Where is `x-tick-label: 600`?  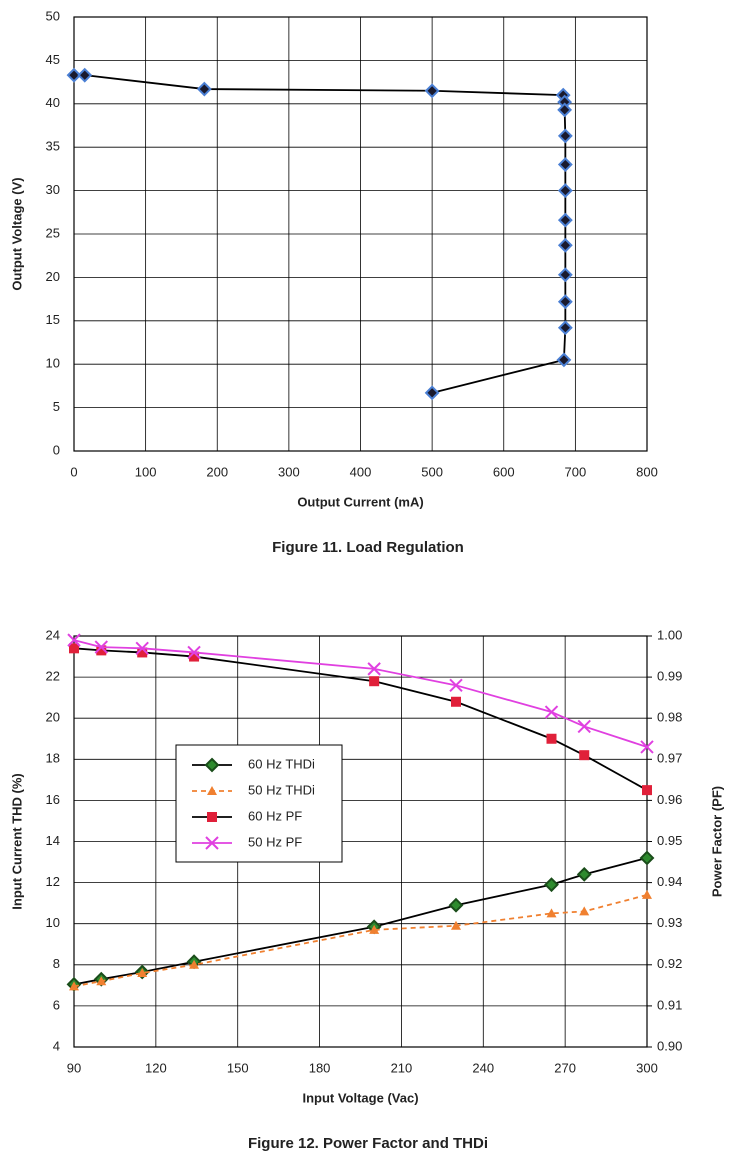
x-tick-label: 600 is located at coordinates (504, 471).